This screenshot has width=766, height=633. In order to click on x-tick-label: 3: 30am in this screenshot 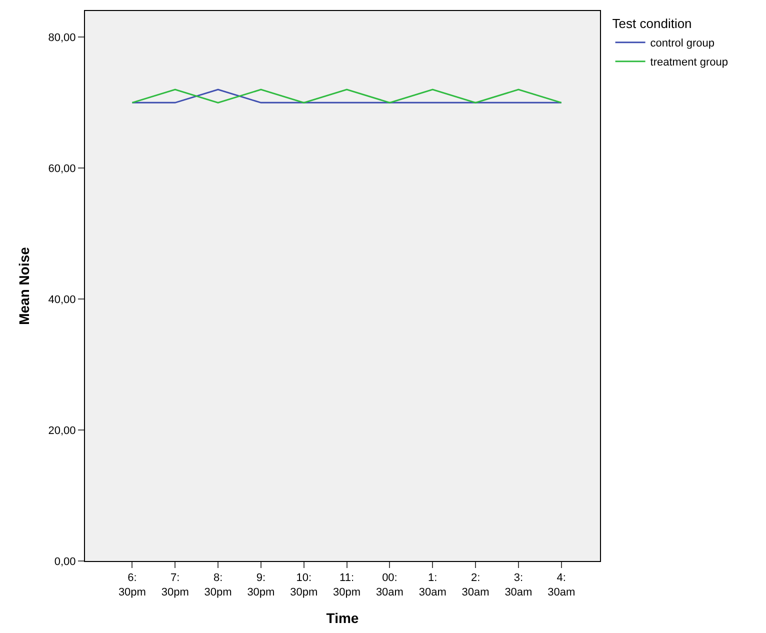, I will do `click(518, 585)`.